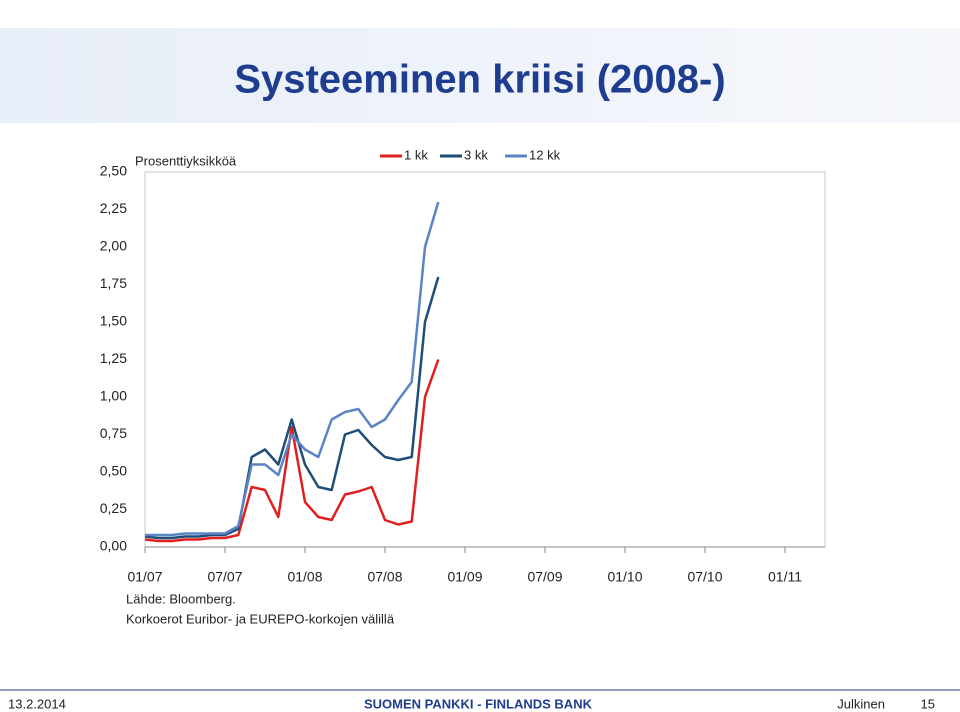 The image size is (960, 712). What do you see at coordinates (416, 154) in the screenshot?
I see `legend-label: 1 kk` at bounding box center [416, 154].